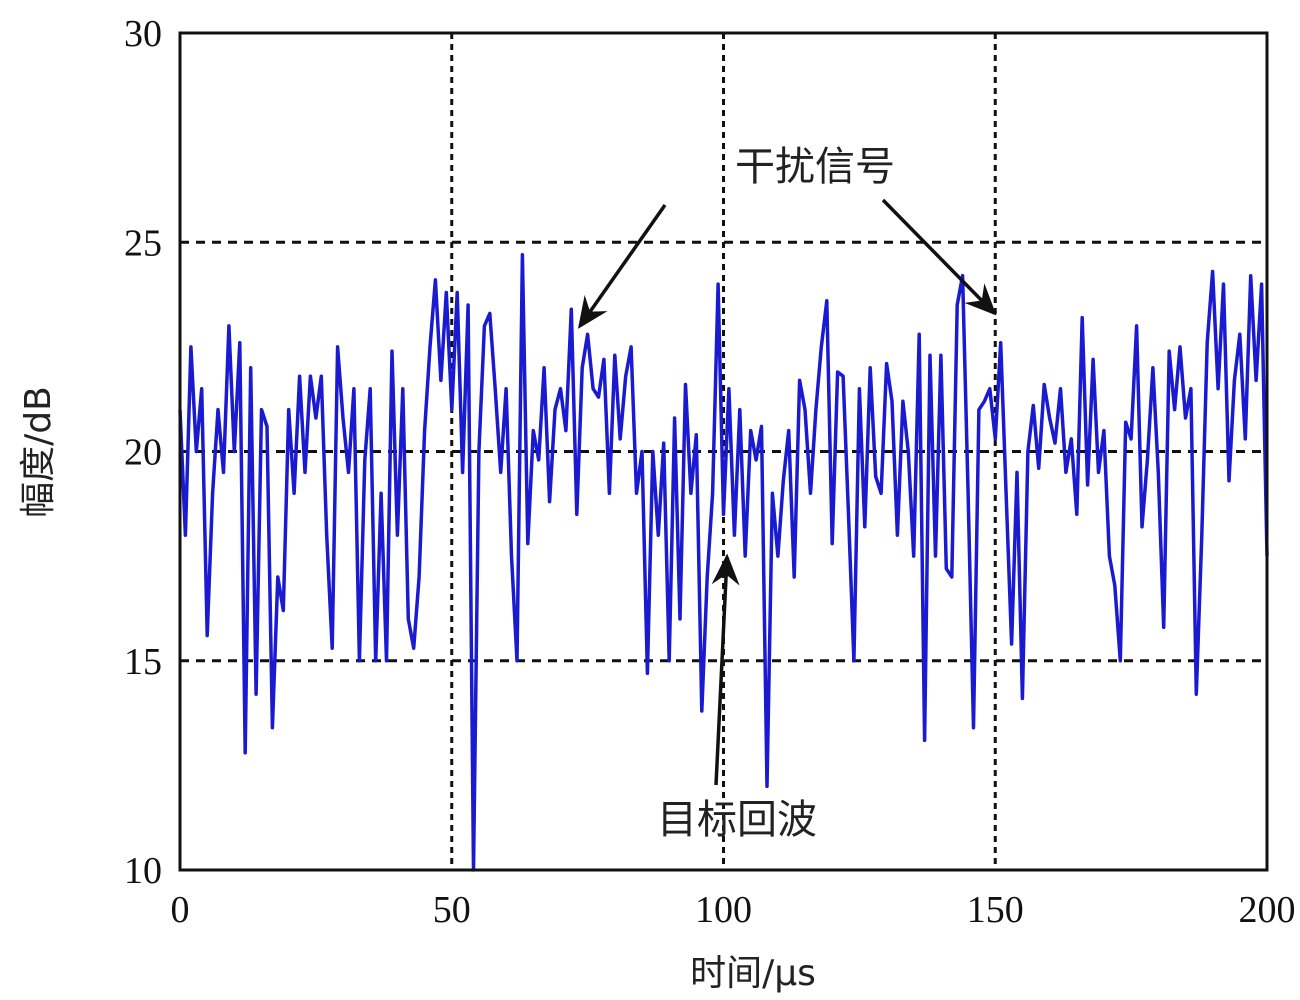 This screenshot has width=1300, height=1000. Describe the element at coordinates (143, 34) in the screenshot. I see `y-tick-label: 30` at that location.